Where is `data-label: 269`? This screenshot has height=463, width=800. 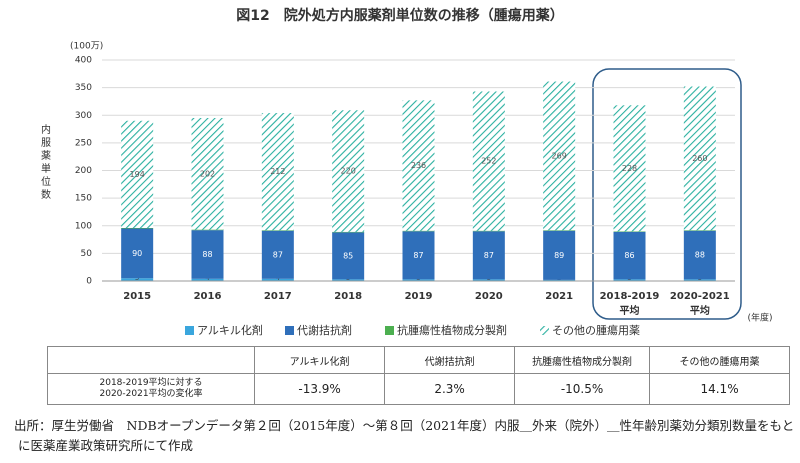 data-label: 269 is located at coordinates (559, 155).